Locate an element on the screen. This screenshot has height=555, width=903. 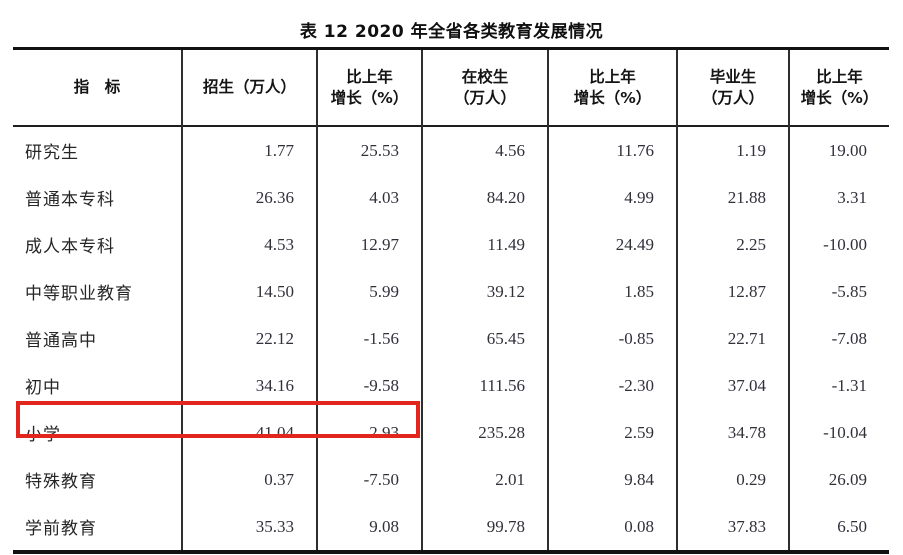
table-row: 学前教育 35.33 9.08 99.78 0.08 37.83 6.50 is located at coordinates (451, 527).